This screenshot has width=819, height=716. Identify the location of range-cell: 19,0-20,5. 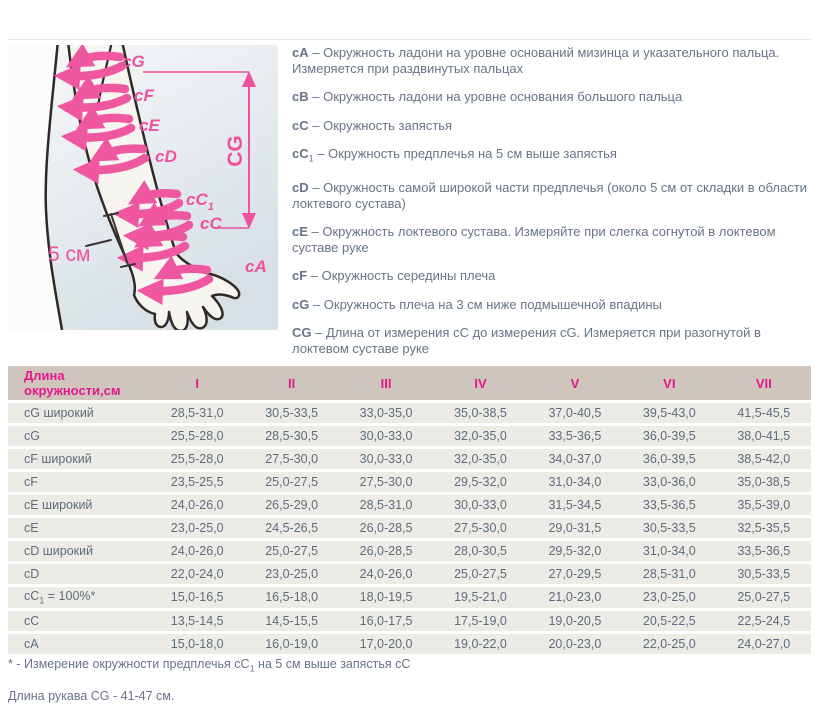
(575, 620).